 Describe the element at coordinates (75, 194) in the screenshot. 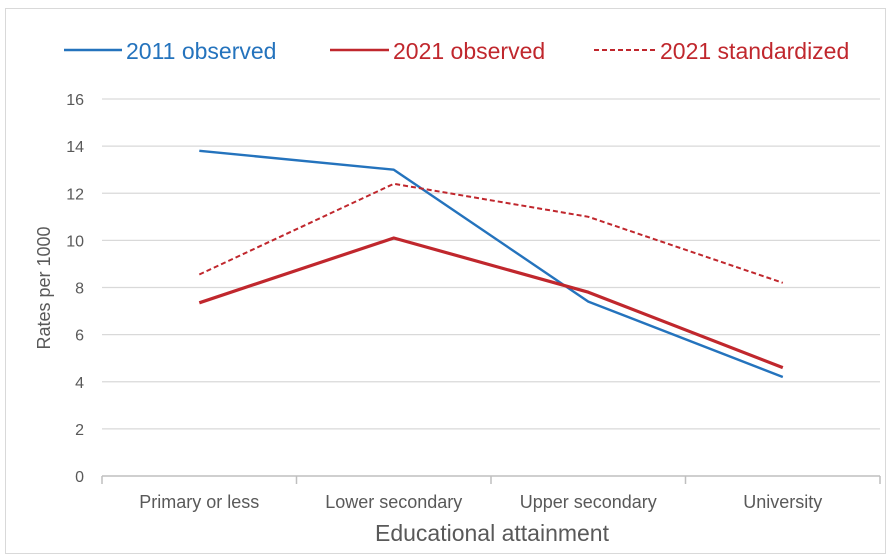

I see `y-tick-label: 12` at that location.